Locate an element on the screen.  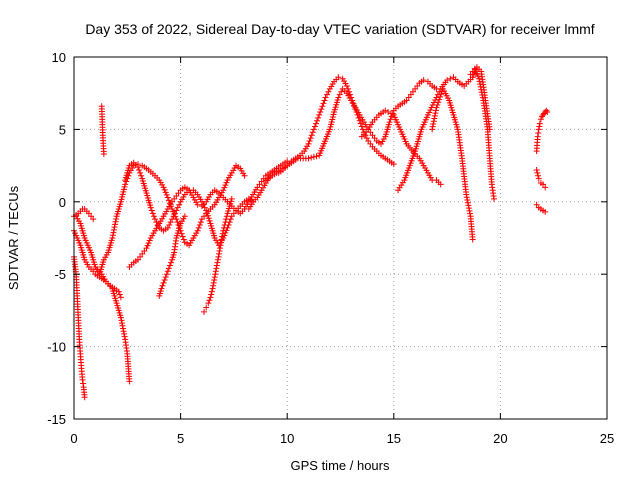
data-point-track-m is located at coordinates (385, 110).